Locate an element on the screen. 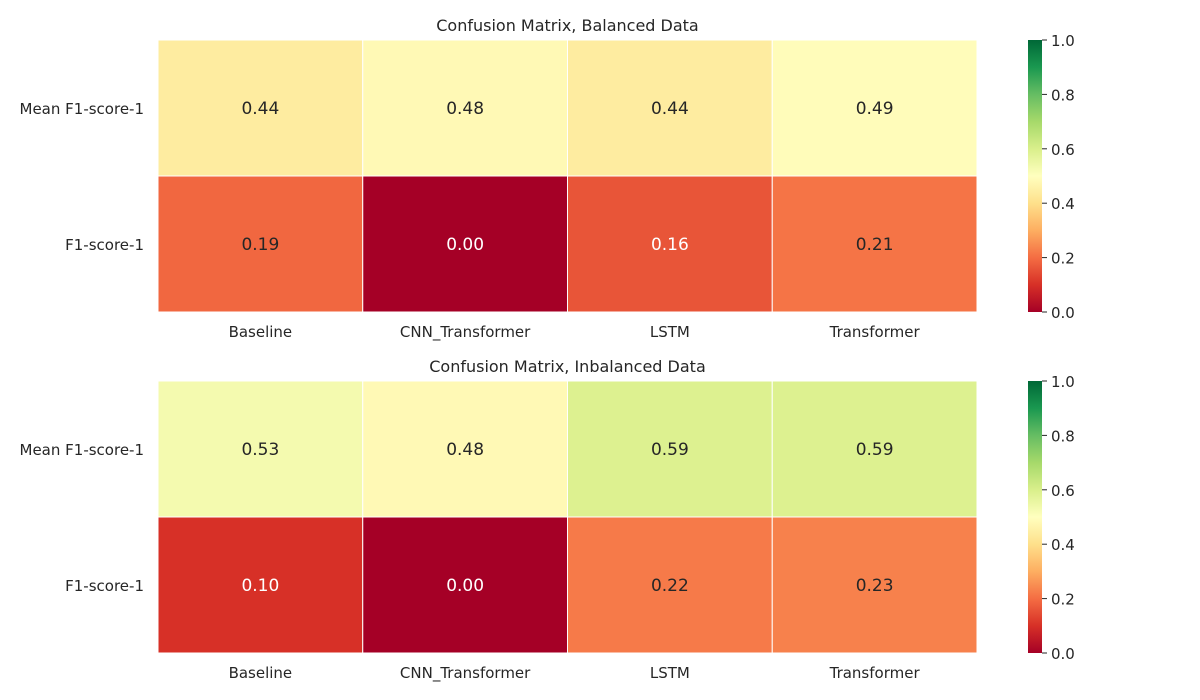 This screenshot has height=700, width=1200. cell-value-label: 0.10 is located at coordinates (260, 586).